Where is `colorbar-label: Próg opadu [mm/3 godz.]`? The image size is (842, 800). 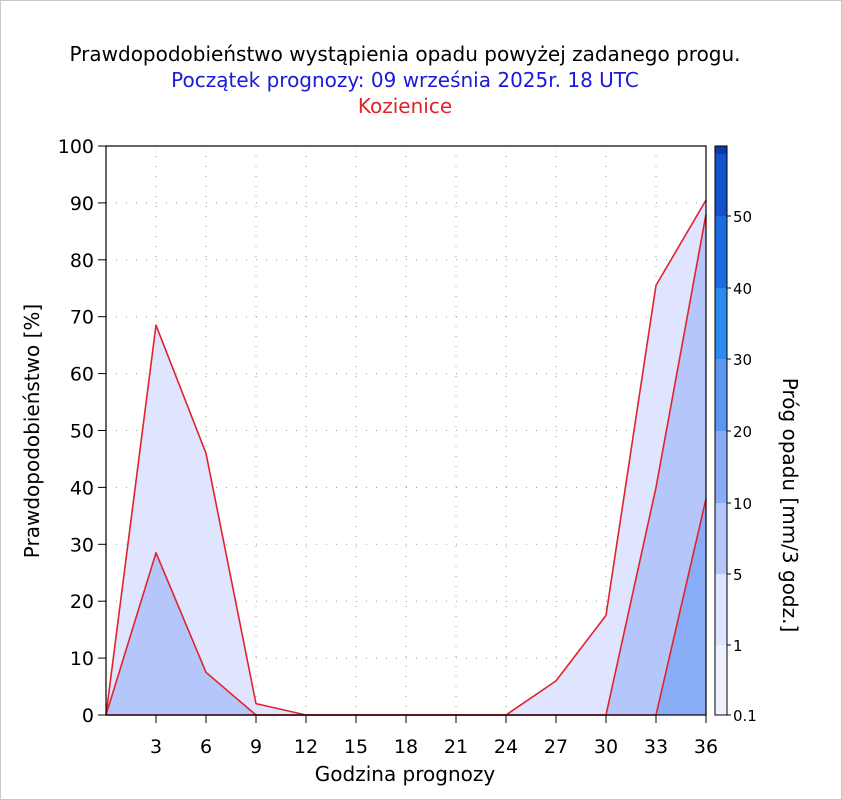 colorbar-label: Próg opadu [mm/3 godz.] is located at coordinates (790, 505).